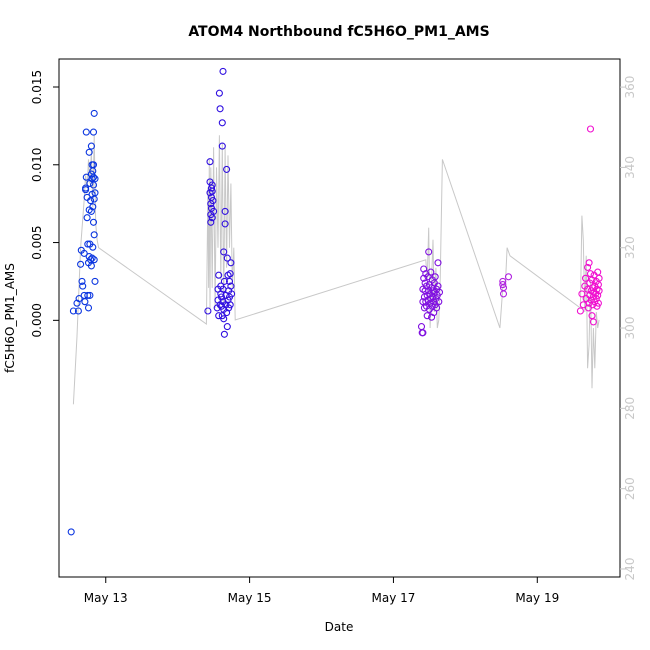  What do you see at coordinates (37, 87) in the screenshot?
I see `y-tick-label: 0.015` at bounding box center [37, 87].